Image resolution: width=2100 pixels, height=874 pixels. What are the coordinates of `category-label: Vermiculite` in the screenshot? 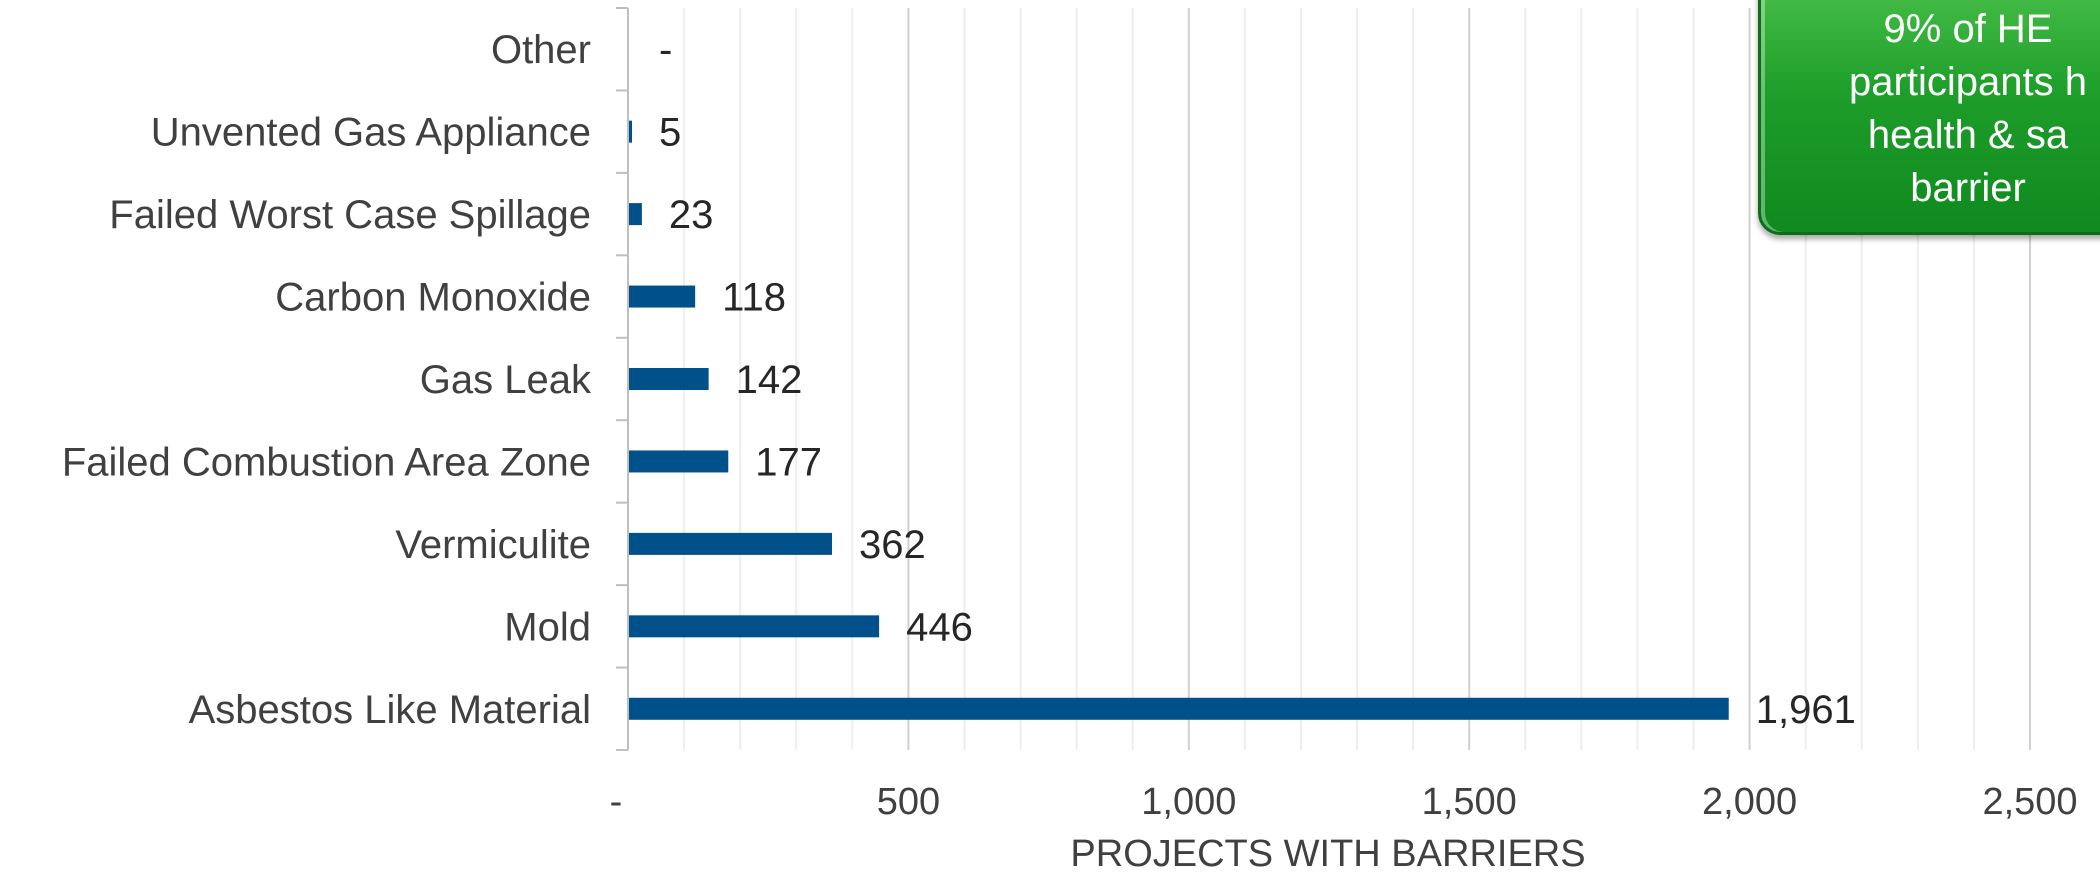 It's located at (493, 545).